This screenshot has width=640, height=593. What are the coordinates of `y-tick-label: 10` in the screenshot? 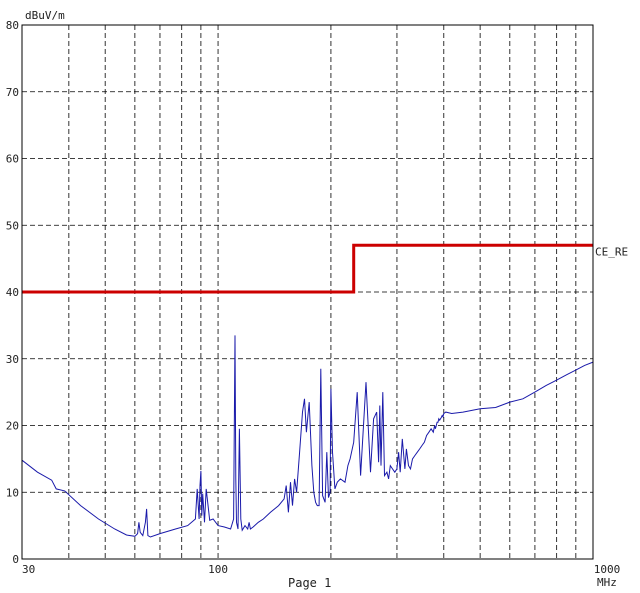 It's located at (12, 492).